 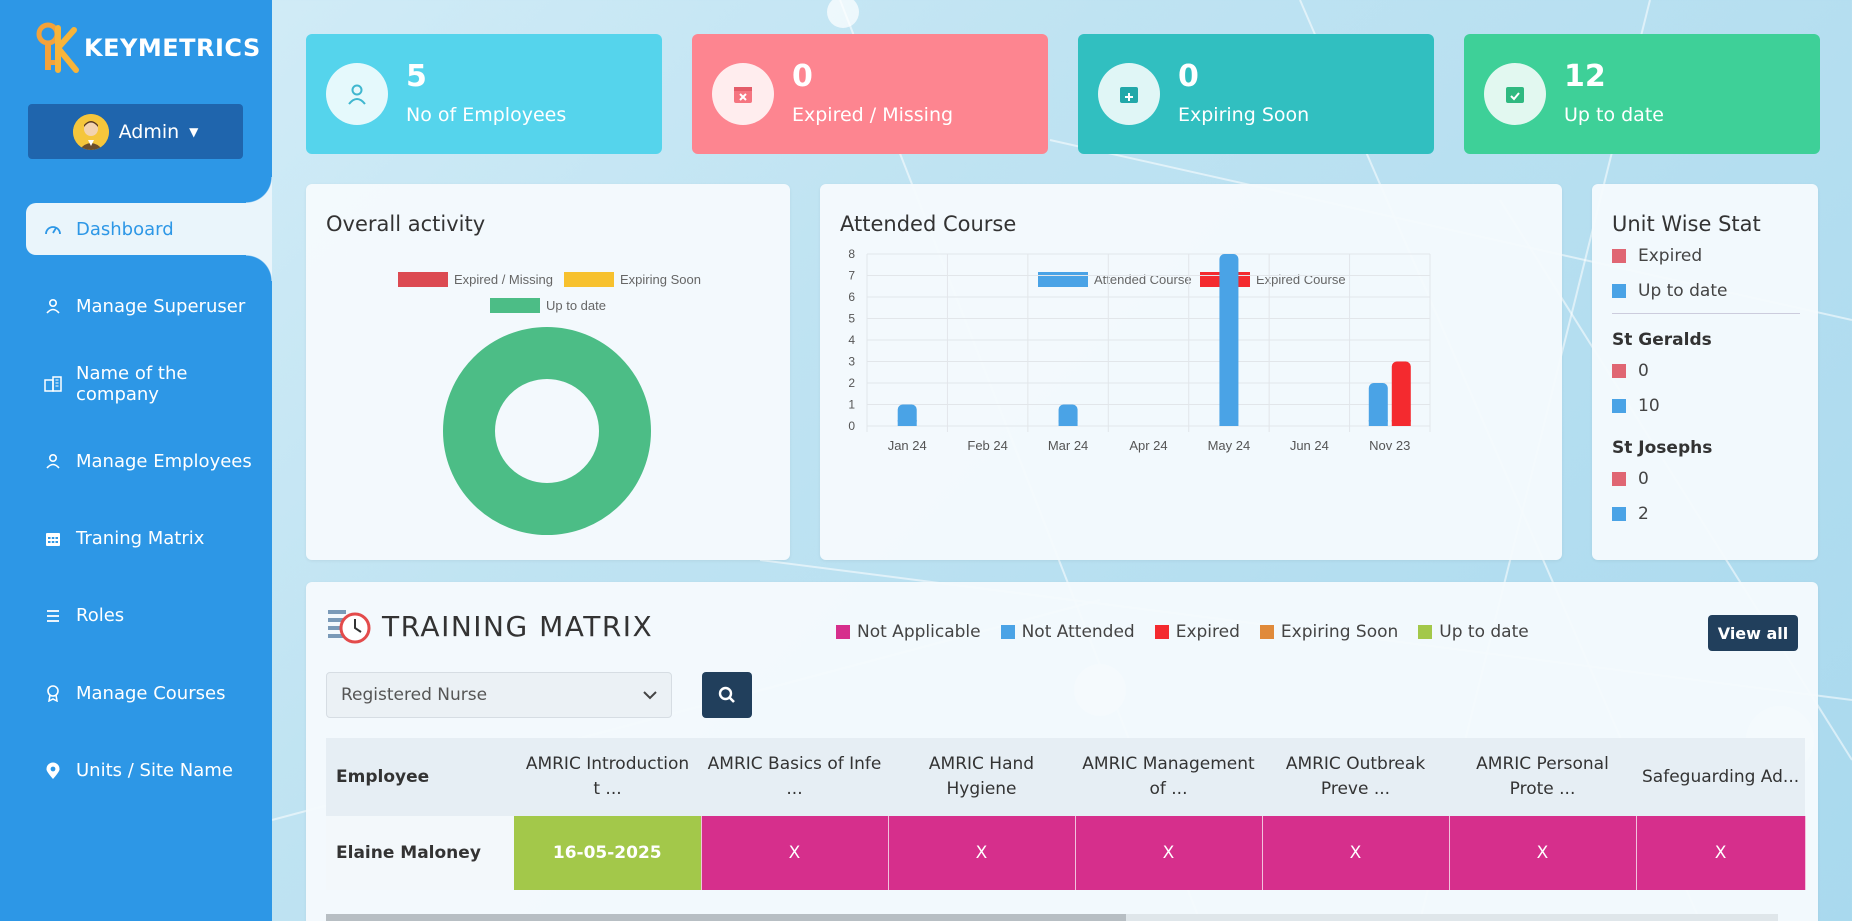 What do you see at coordinates (1643, 371) in the screenshot?
I see `unit-expired-value: 0` at bounding box center [1643, 371].